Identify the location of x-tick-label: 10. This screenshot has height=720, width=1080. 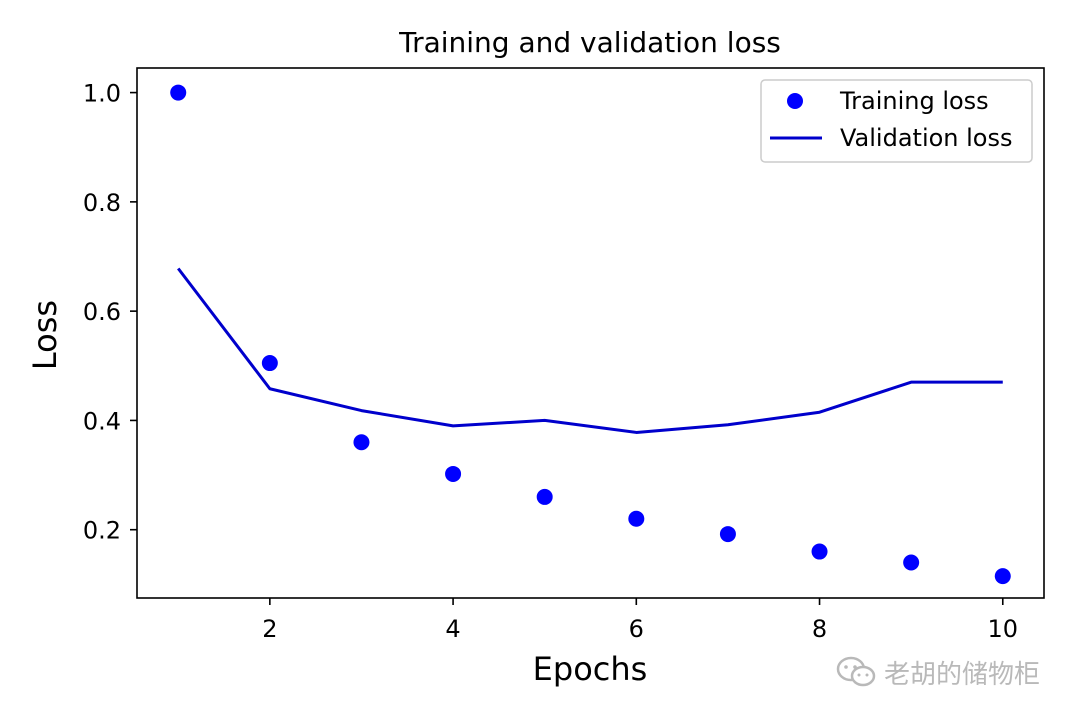
(1002, 629).